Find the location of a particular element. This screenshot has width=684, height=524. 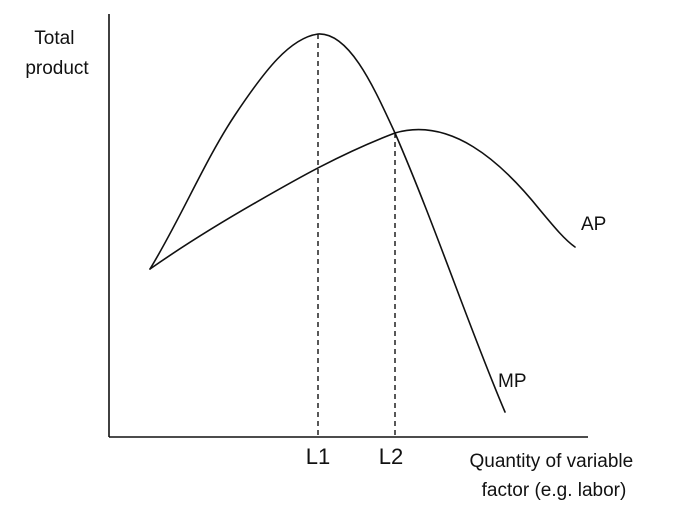

x-axis-label-line-2: factor (e.g. labor) is located at coordinates (554, 490).